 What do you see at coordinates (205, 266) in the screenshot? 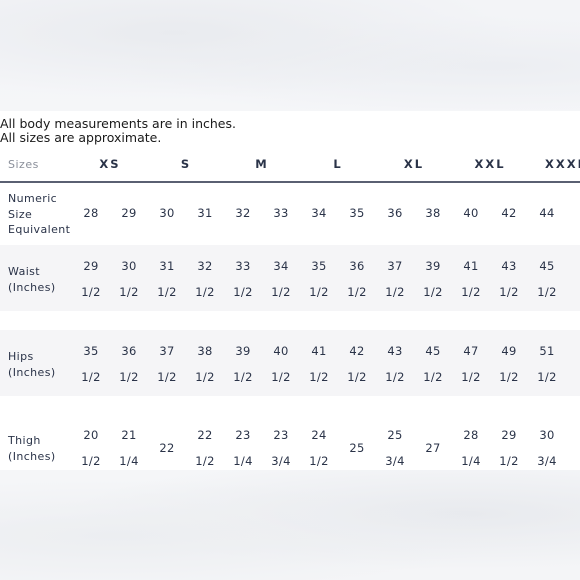
I see `table-cell-whole: 32` at bounding box center [205, 266].